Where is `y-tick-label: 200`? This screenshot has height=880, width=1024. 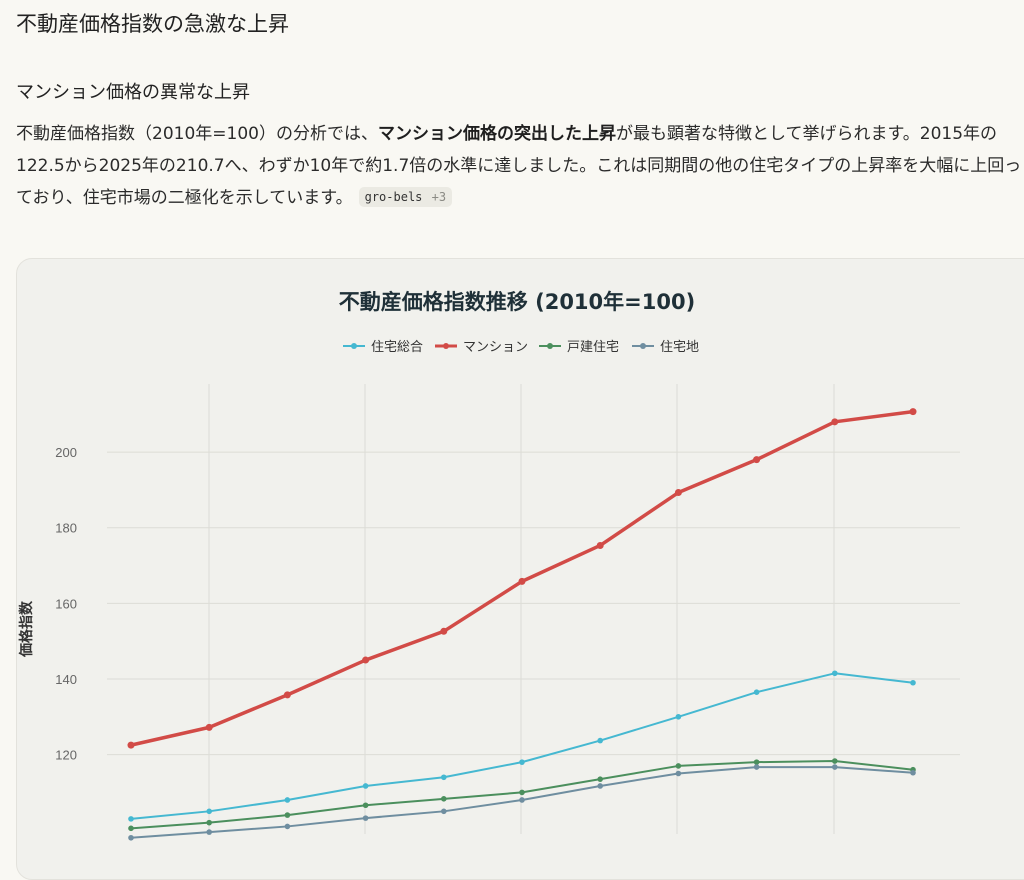
y-tick-label: 200 is located at coordinates (66, 452).